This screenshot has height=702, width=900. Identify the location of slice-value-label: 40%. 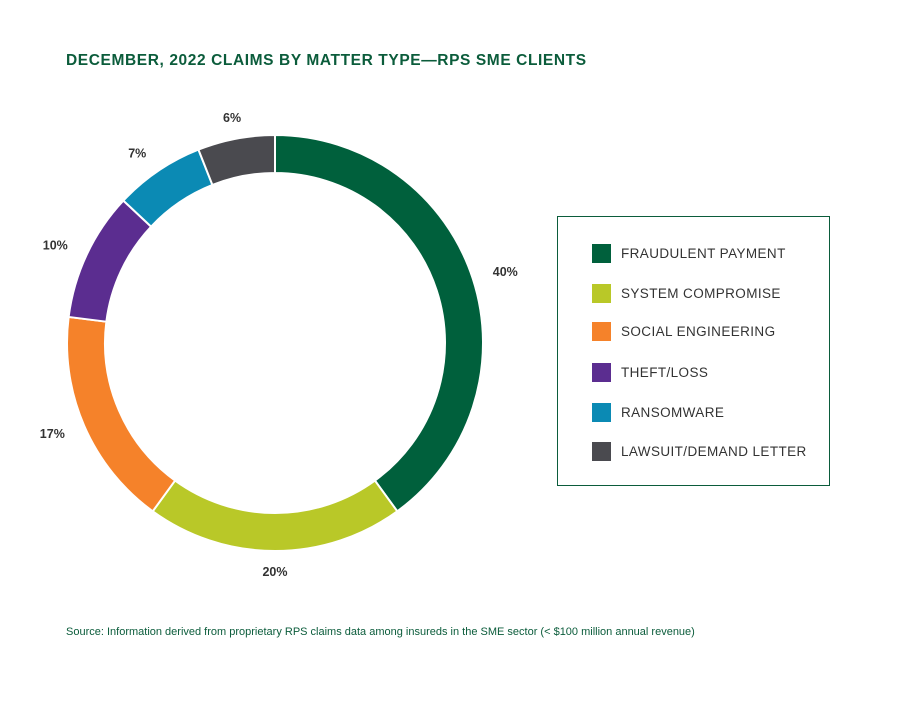
(505, 272).